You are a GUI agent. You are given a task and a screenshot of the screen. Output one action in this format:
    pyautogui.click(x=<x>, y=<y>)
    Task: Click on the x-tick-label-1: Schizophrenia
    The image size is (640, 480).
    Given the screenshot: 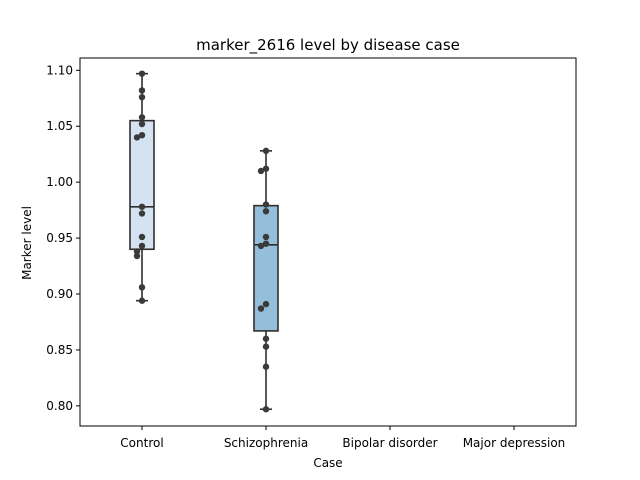 What is the action you would take?
    pyautogui.click(x=266, y=443)
    